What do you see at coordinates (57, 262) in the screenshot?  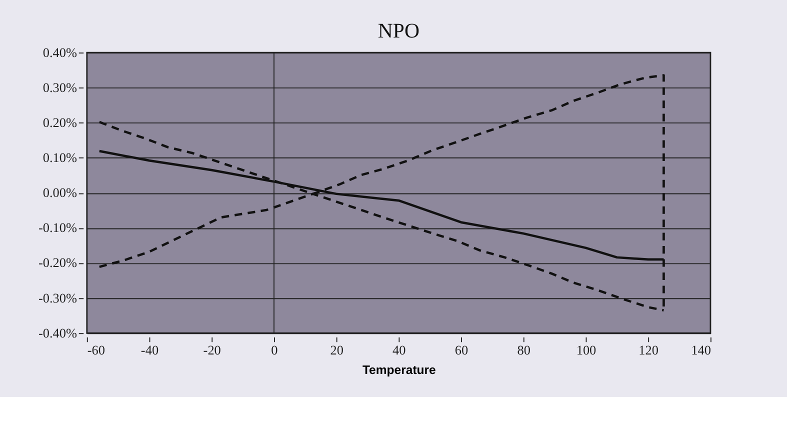 I see `y-tick-label: -0.20%` at bounding box center [57, 262].